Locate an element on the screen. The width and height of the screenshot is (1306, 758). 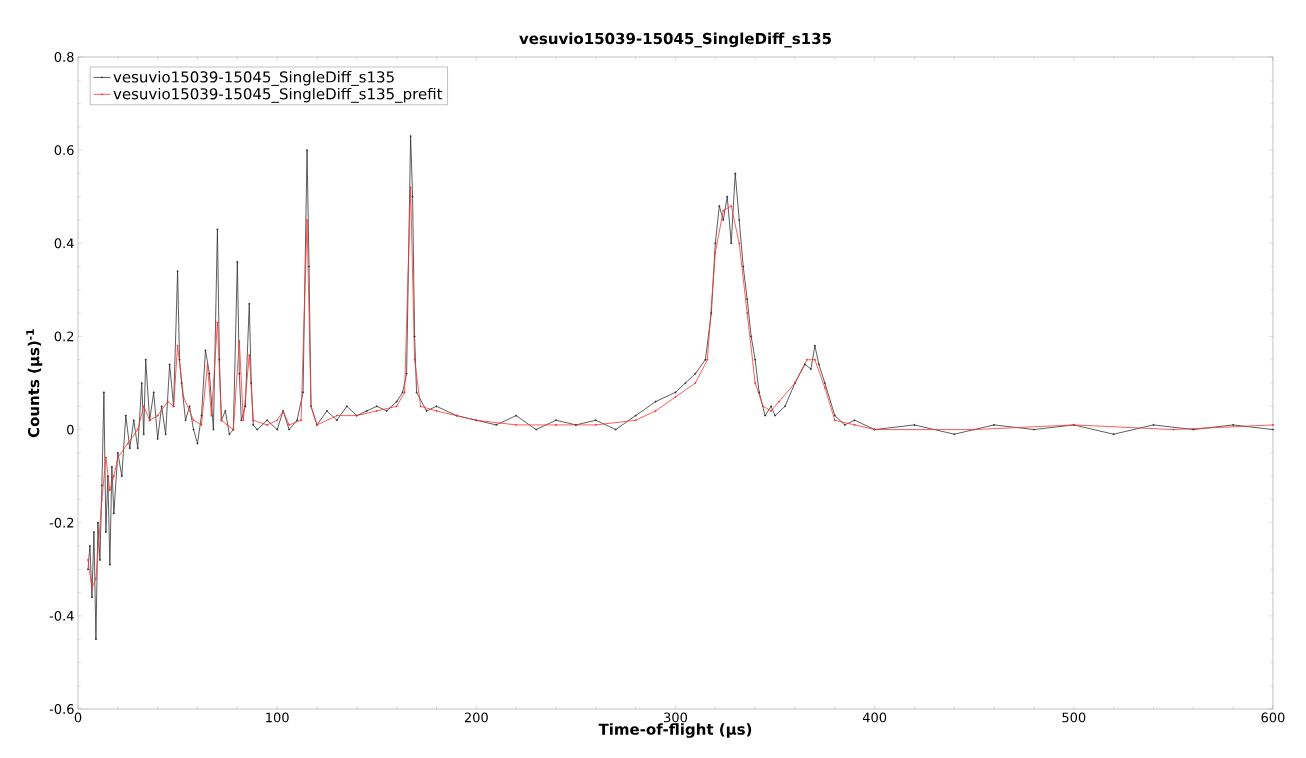
x-tick-label: 0 is located at coordinates (78, 717).